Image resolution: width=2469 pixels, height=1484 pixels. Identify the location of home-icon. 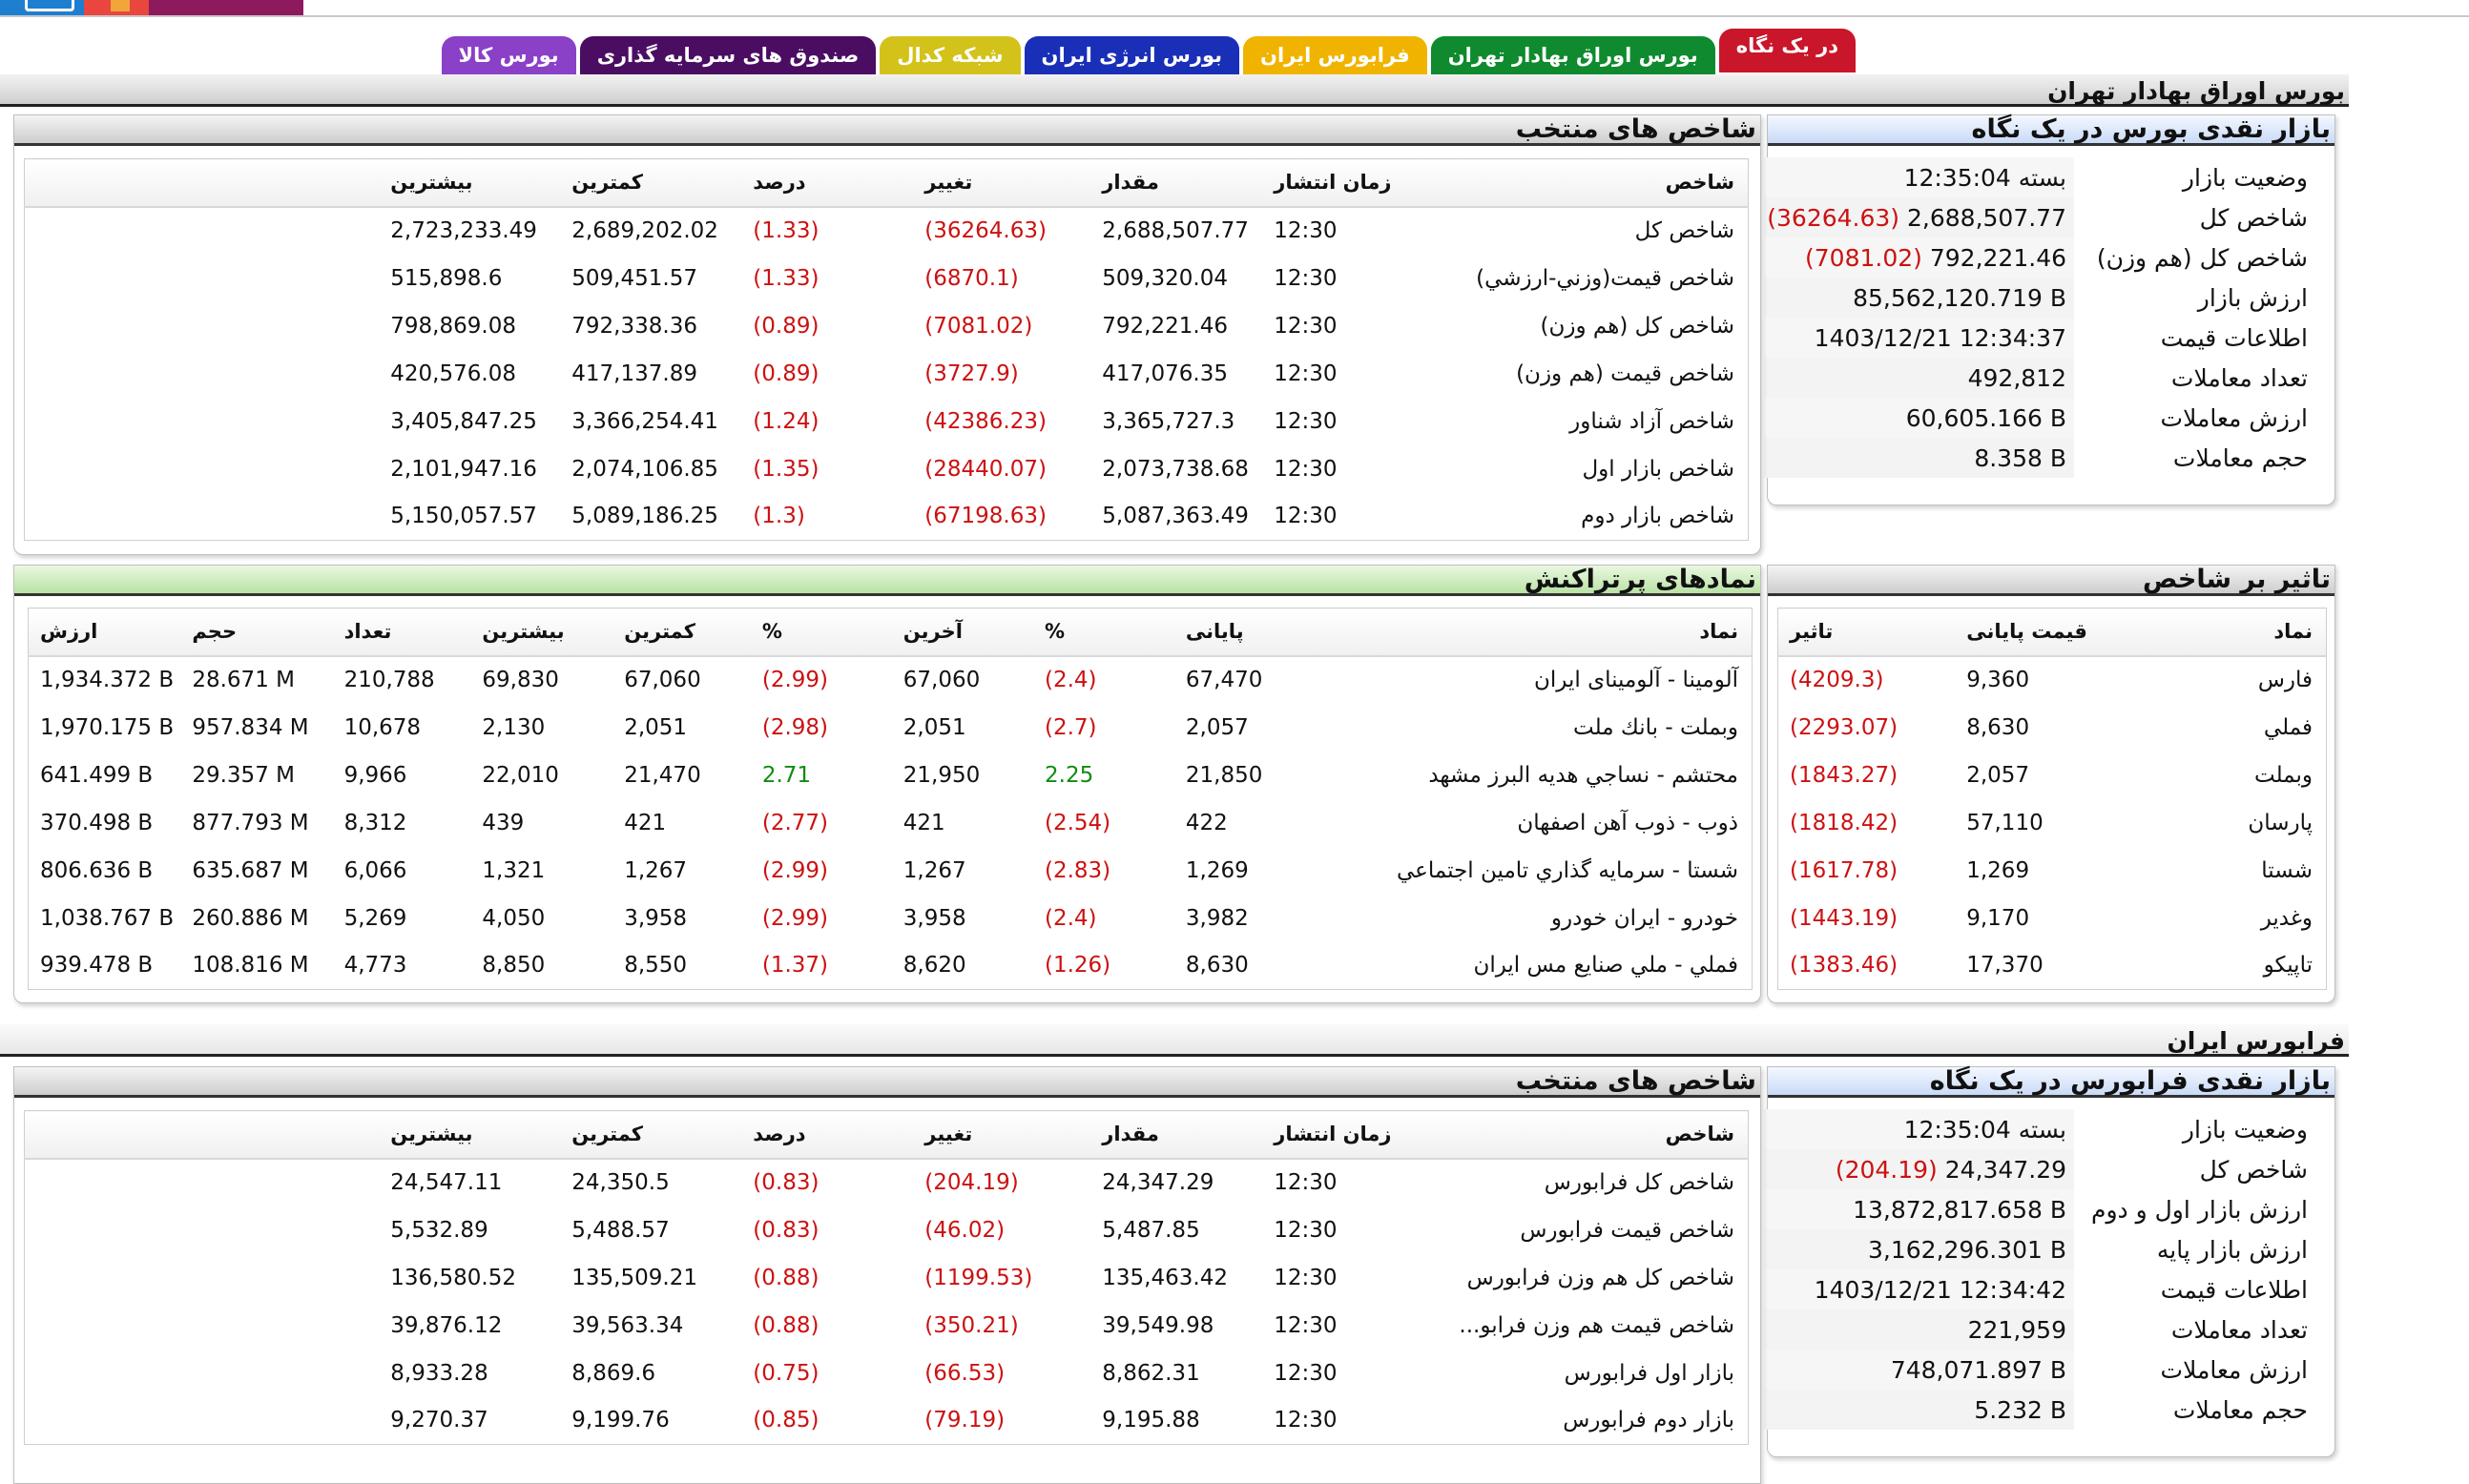
(42, 7).